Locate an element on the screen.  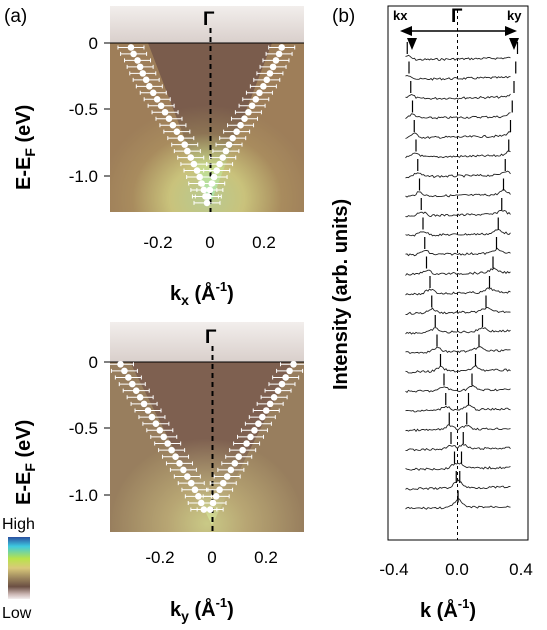
colorbar-gradient is located at coordinates (19, 568).